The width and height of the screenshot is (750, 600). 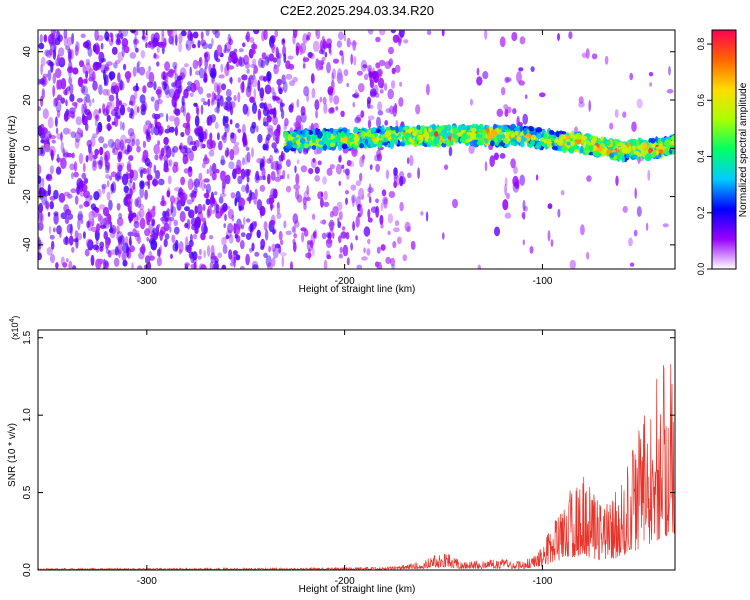 I want to click on colorbar-tick-label: 0.6, so click(x=701, y=100).